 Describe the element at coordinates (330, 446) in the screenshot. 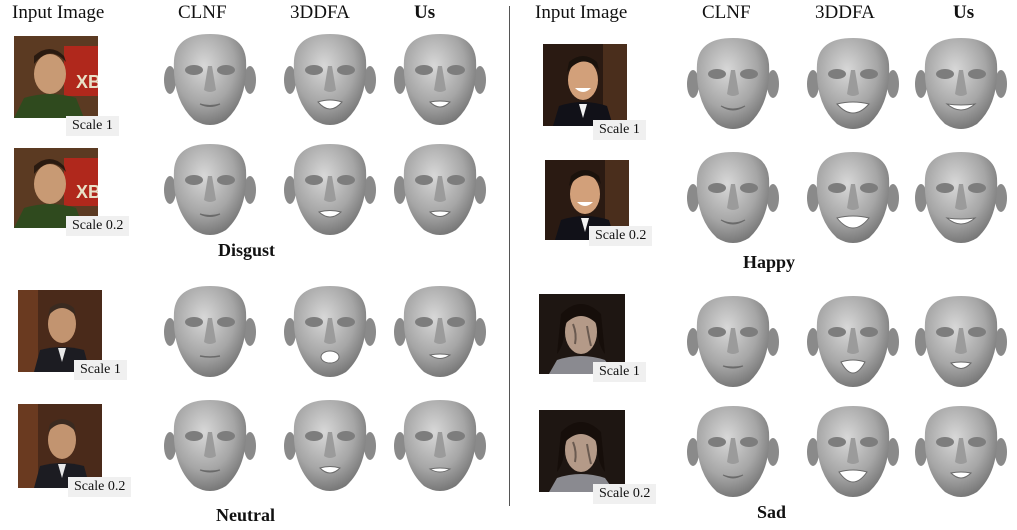

I see `face-mesh-neutral-s02-3ddfa` at that location.